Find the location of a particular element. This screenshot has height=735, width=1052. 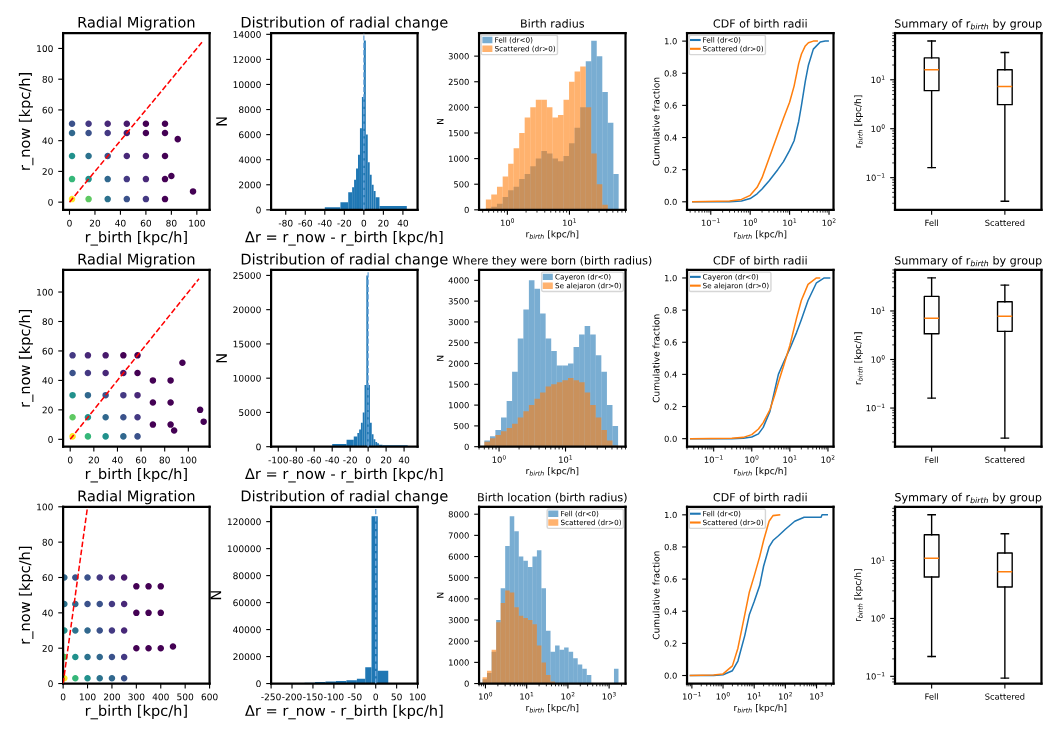

y-tick-label: 7000 is located at coordinates (458, 535).